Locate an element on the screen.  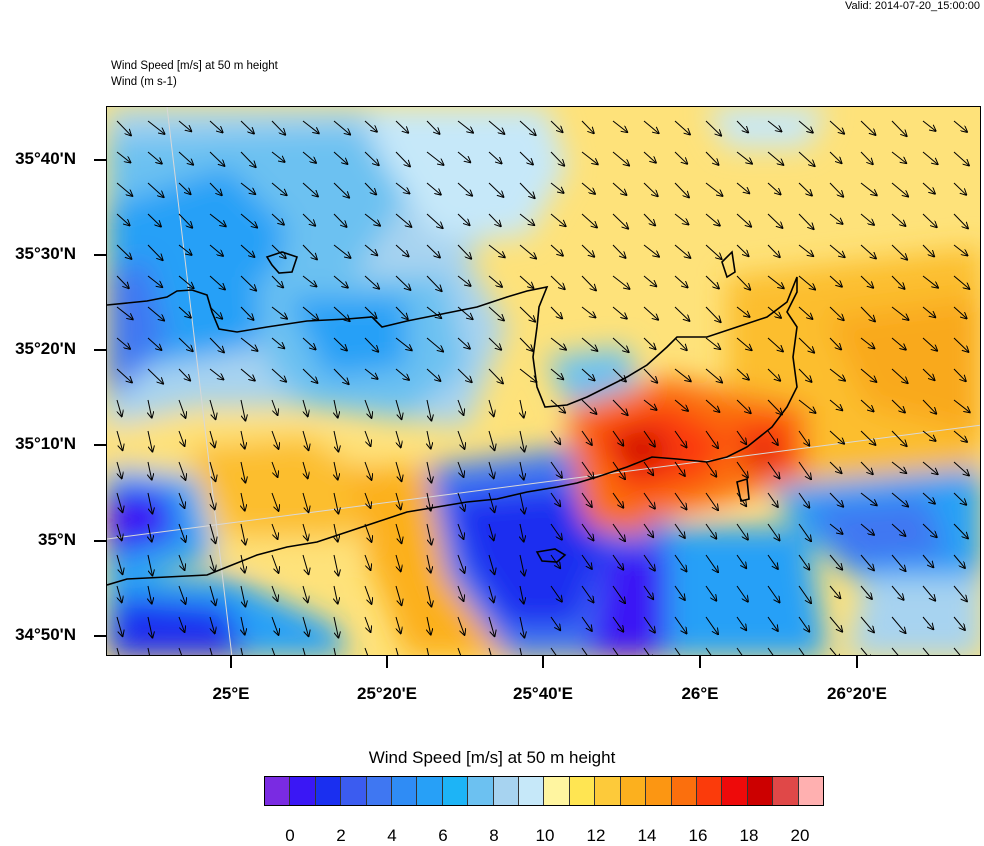
lon-label: 25°40'E is located at coordinates (543, 693).